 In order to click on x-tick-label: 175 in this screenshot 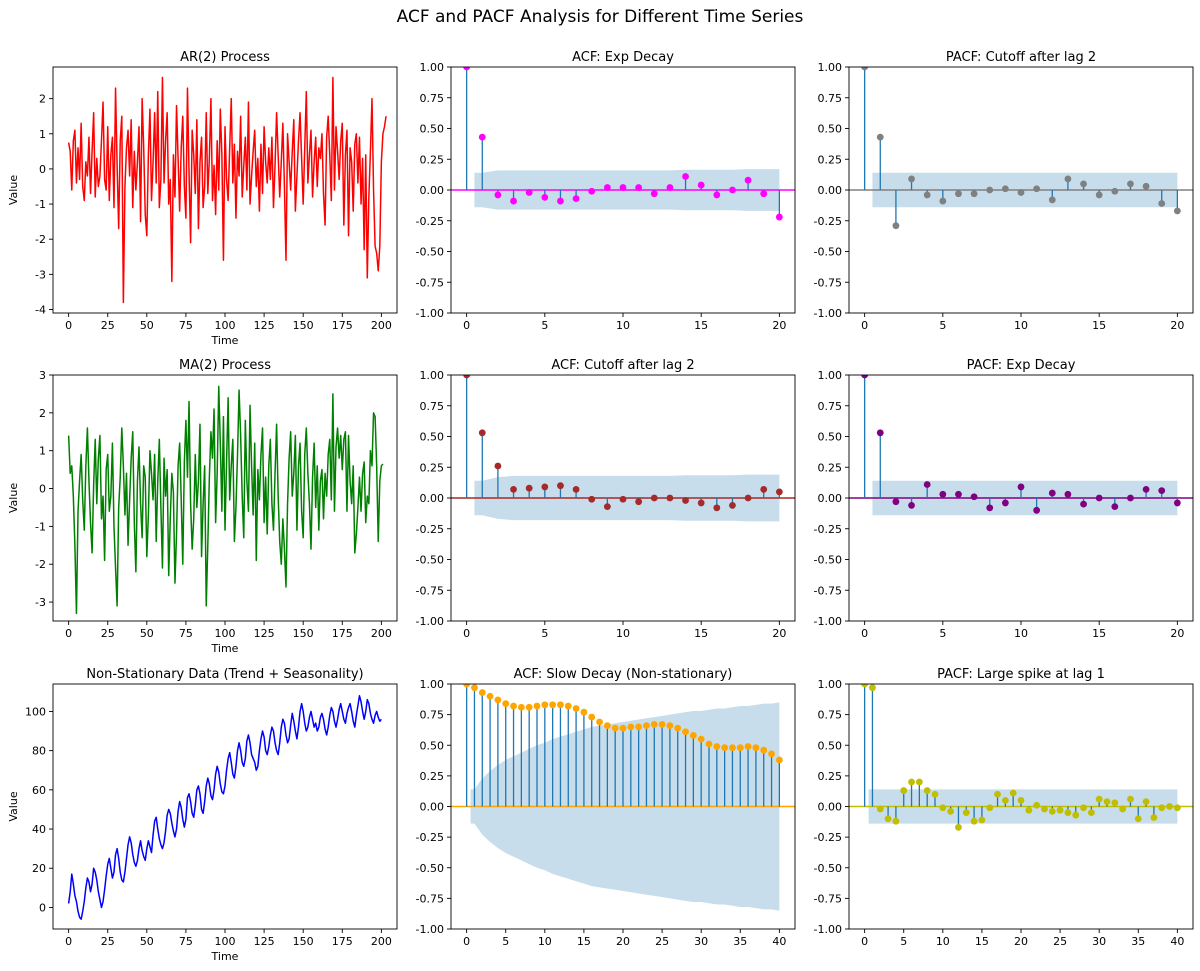, I will do `click(342, 325)`.